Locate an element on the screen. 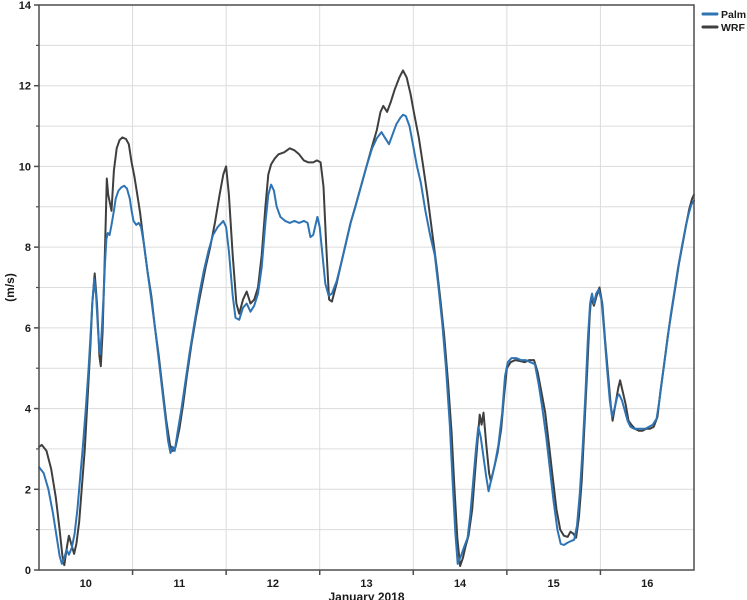  x-axis-title: January 2018 is located at coordinates (366, 595).